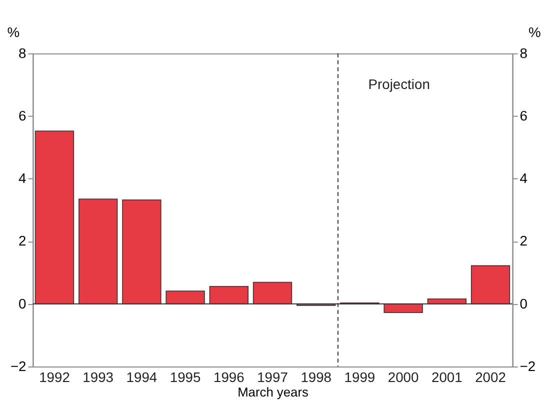 The image size is (547, 406). I want to click on ref-line-label: Projection, so click(399, 84).